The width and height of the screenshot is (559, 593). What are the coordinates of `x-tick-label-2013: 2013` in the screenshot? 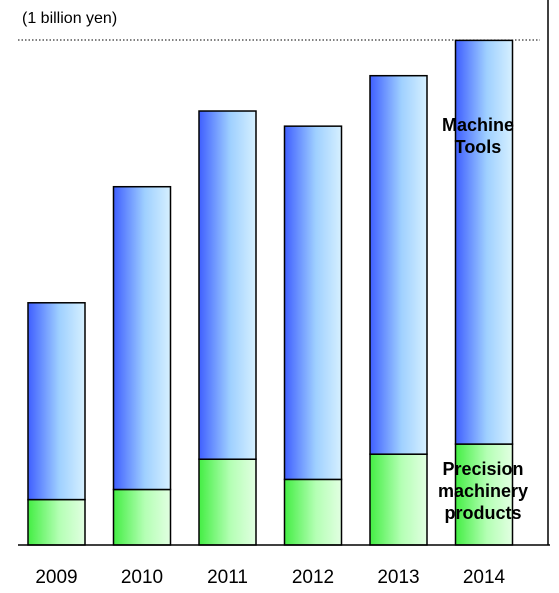 It's located at (398, 577).